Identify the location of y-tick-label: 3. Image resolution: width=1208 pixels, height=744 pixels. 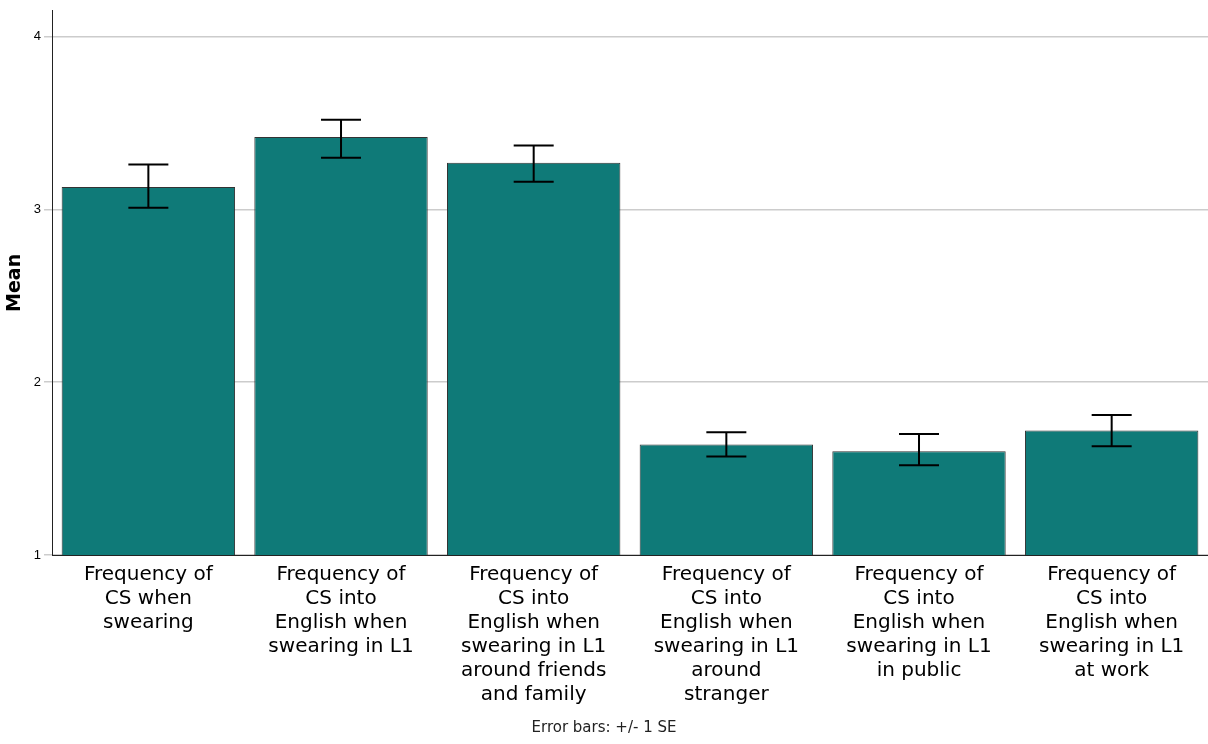
(37, 209).